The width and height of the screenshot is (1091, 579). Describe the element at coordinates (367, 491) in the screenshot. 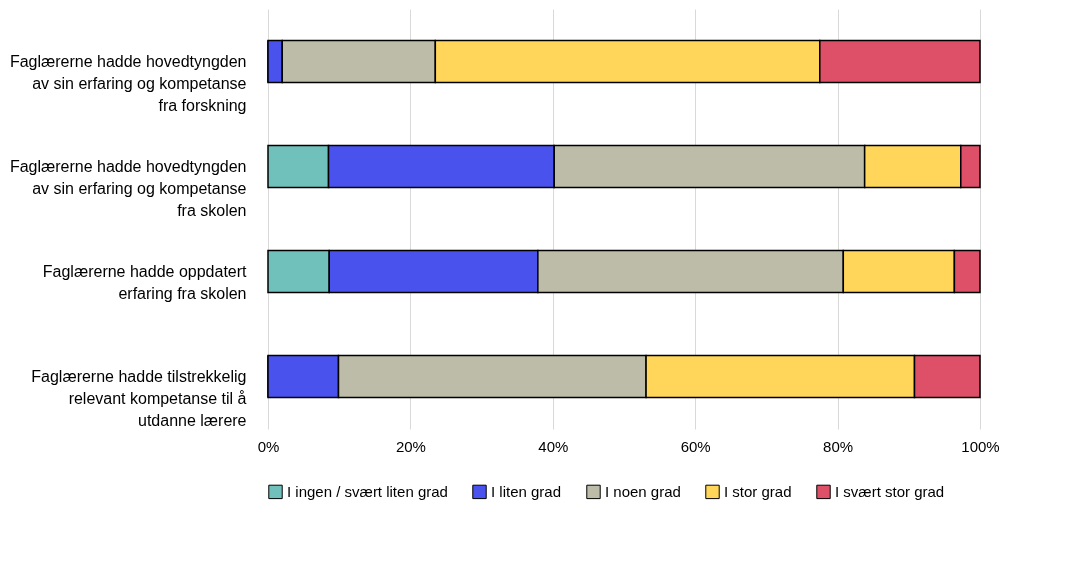

I see `legend-label: I ingen / svært liten grad` at that location.